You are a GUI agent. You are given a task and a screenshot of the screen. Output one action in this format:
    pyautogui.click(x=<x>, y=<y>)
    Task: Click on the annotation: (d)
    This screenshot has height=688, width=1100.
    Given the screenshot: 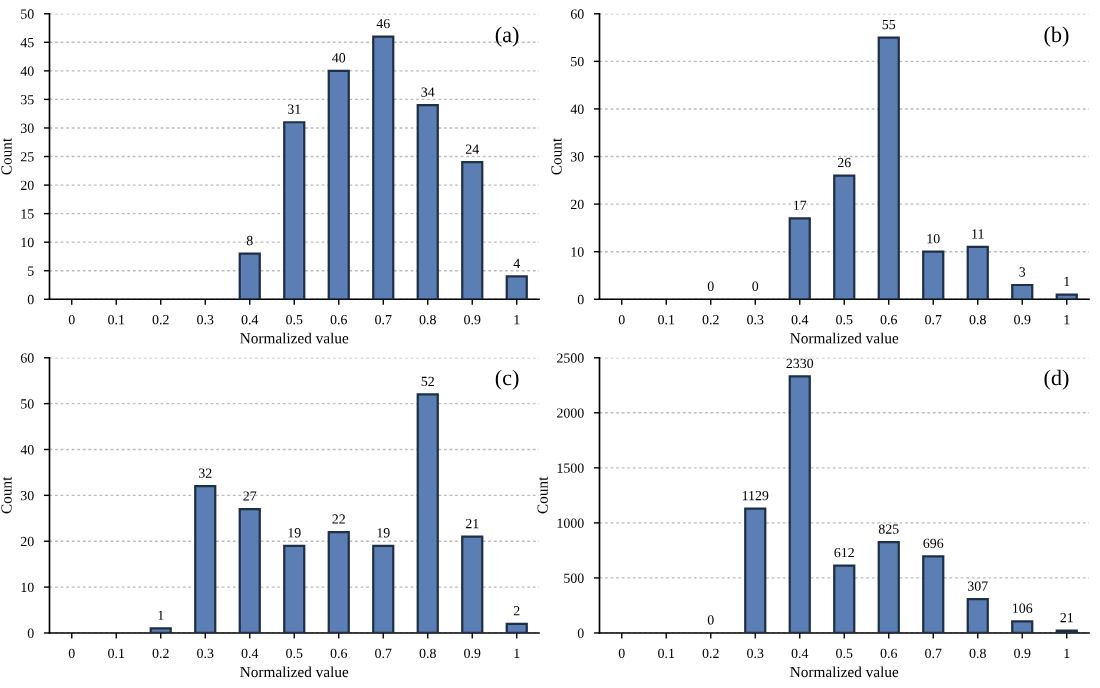 What is the action you would take?
    pyautogui.click(x=1056, y=379)
    